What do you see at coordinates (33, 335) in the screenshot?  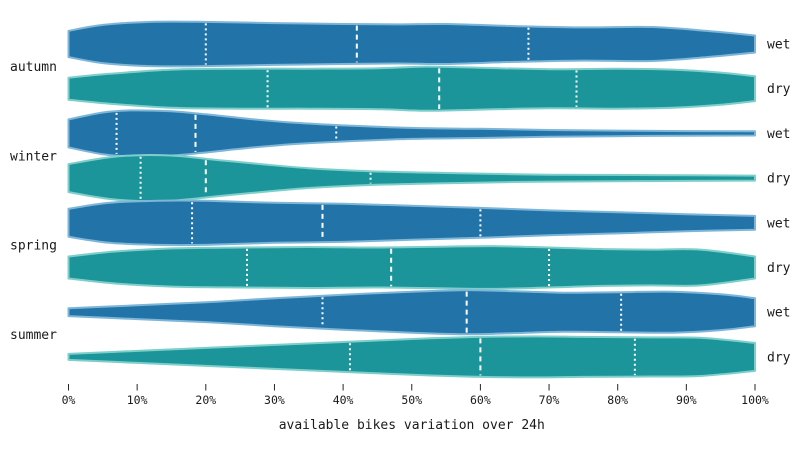 I see `season-label-summer: summer` at bounding box center [33, 335].